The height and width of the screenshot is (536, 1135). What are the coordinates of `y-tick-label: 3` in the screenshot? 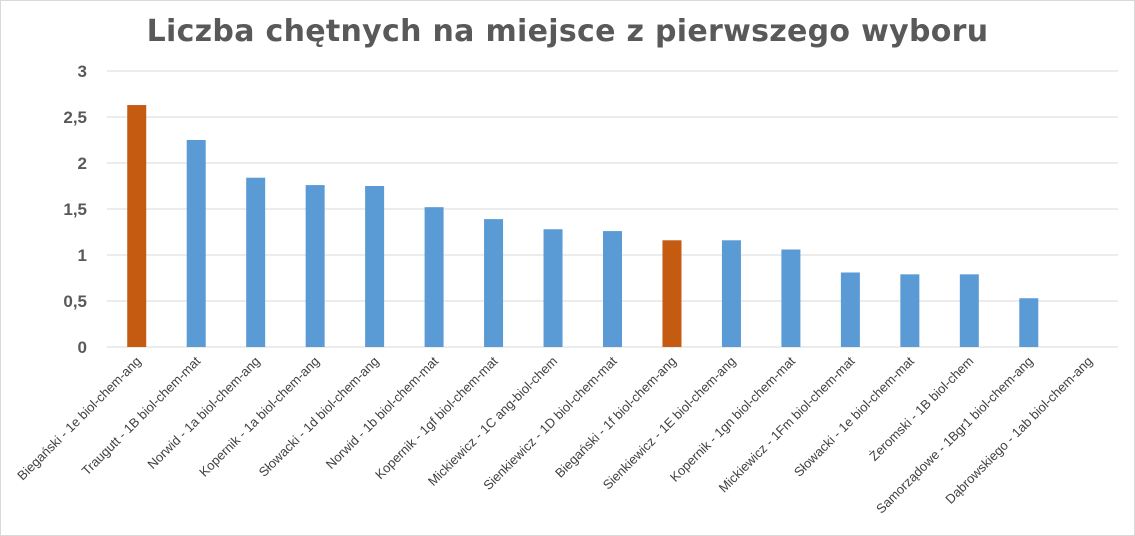 It's located at (82, 71).